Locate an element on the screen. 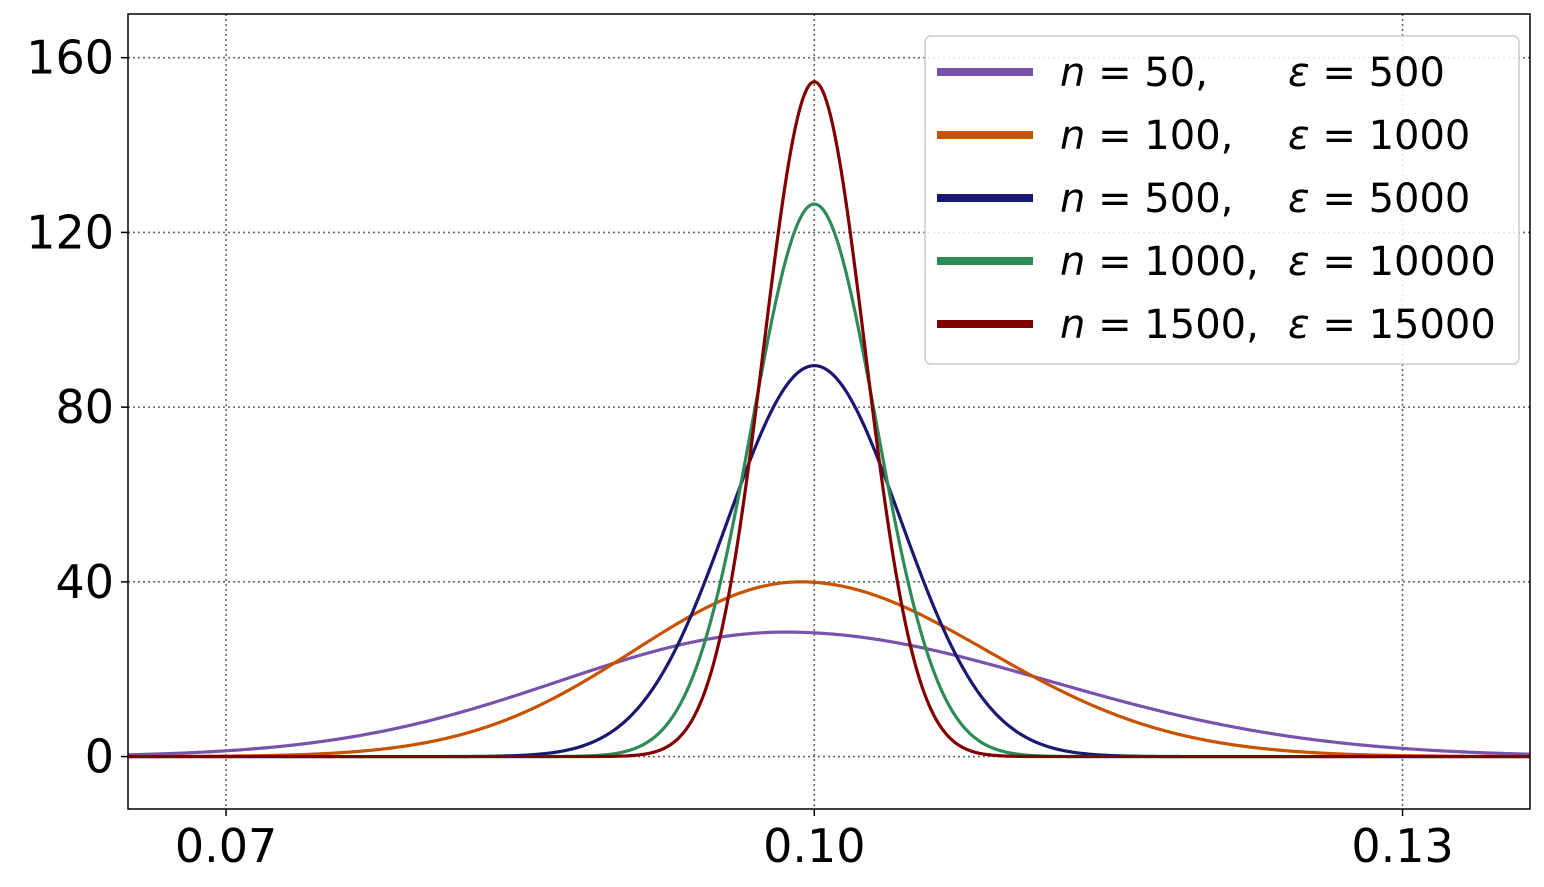  x-tick-label: 0.13 is located at coordinates (1402, 846).